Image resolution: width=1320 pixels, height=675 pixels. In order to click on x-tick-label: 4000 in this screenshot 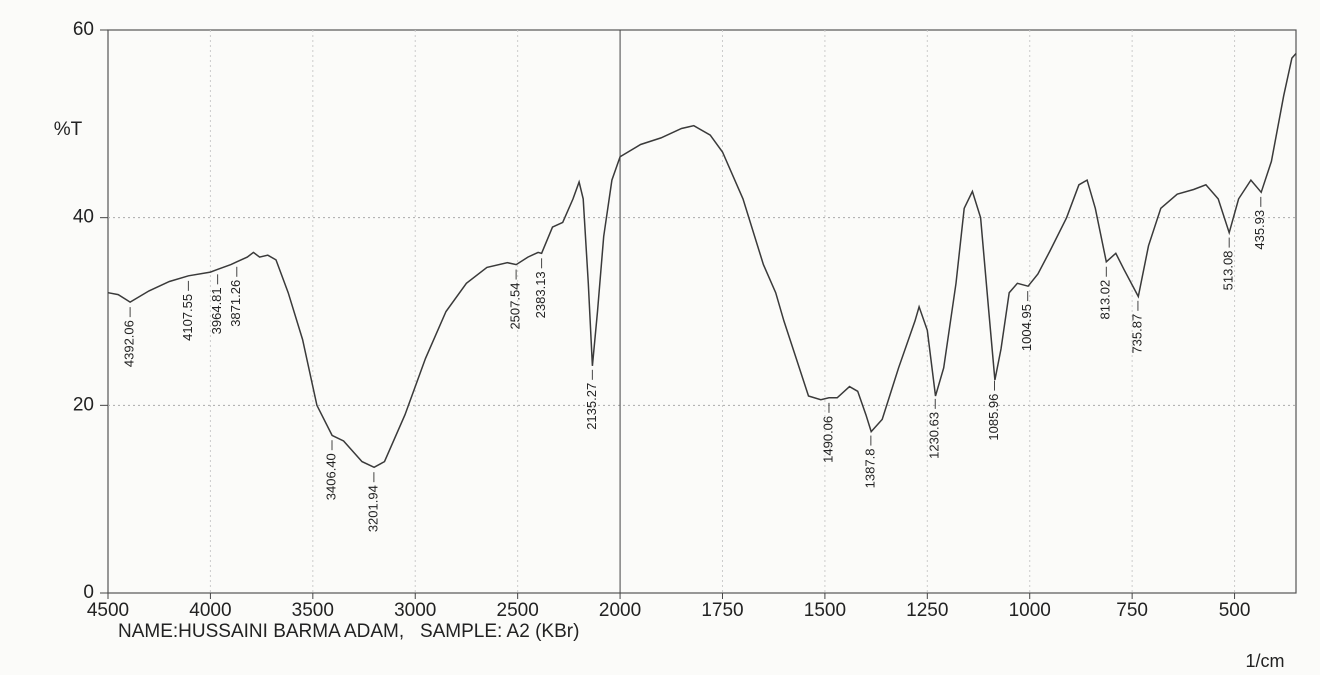, I will do `click(210, 610)`.